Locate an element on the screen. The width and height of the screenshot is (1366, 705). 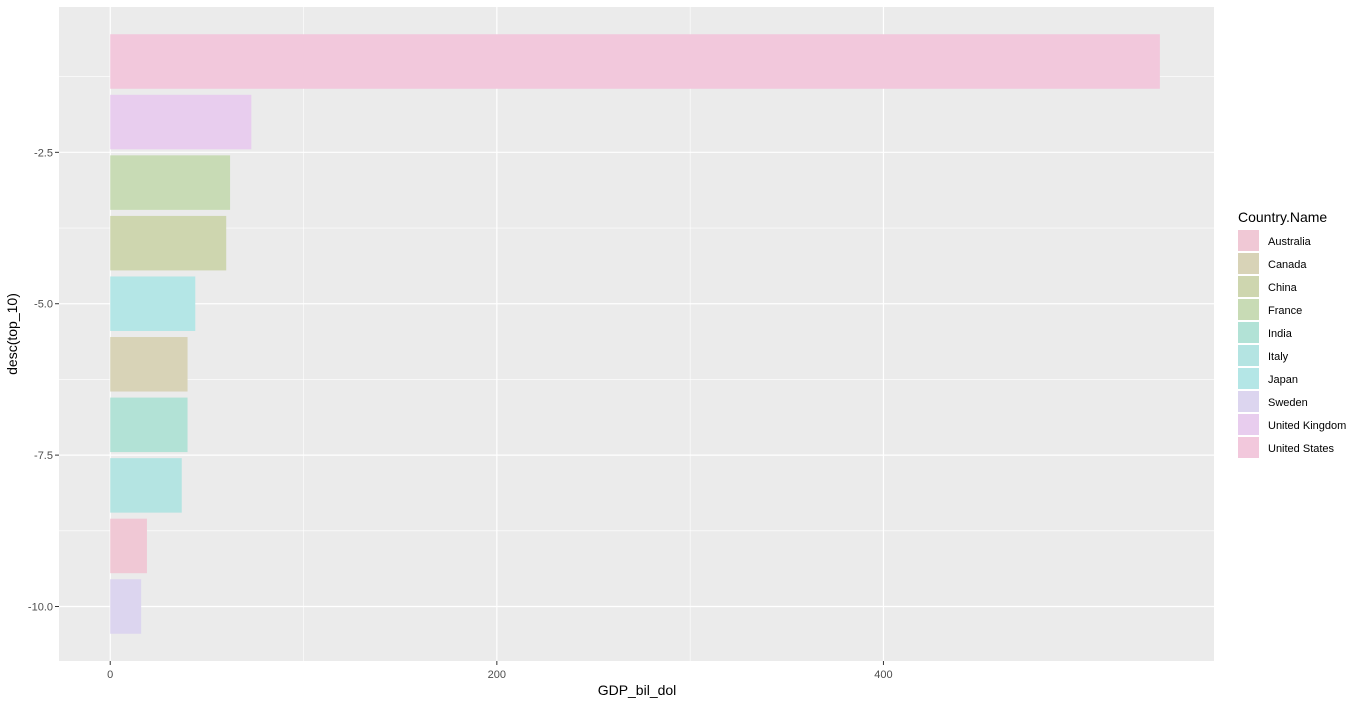
y-axis-title: desc(top_10) is located at coordinates (12, 334).